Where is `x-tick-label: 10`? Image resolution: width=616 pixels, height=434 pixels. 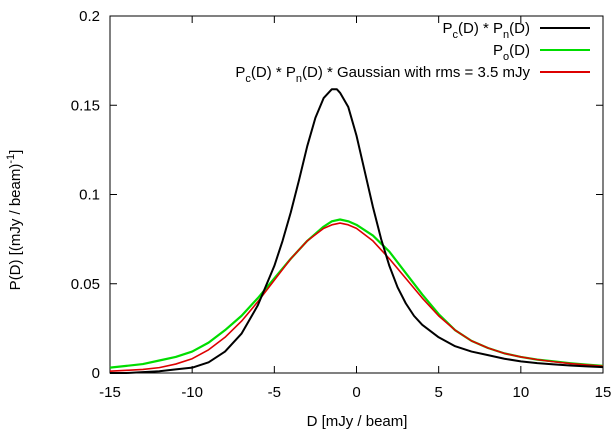 x-tick-label: 10 is located at coordinates (520, 392).